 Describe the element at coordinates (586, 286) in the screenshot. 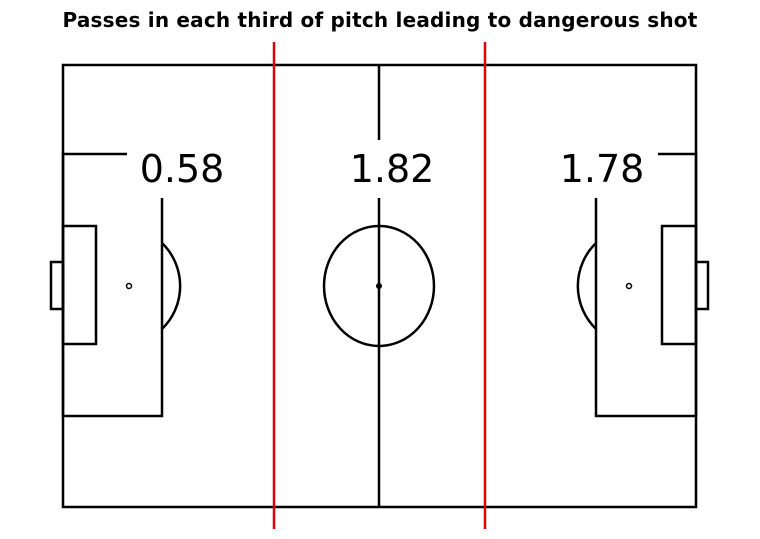

I see `right-penalty-arc` at that location.